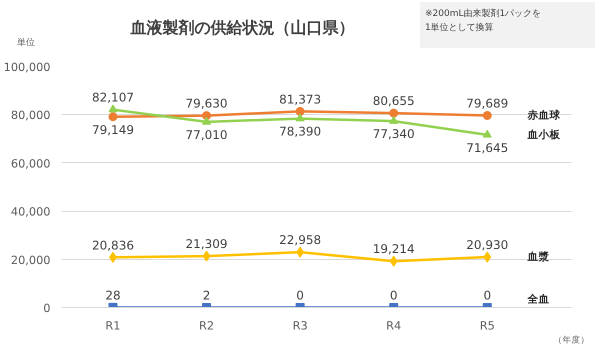 Image resolution: width=600 pixels, height=353 pixels. Describe the element at coordinates (300, 131) in the screenshot. I see `data-label: 78,390` at that location.